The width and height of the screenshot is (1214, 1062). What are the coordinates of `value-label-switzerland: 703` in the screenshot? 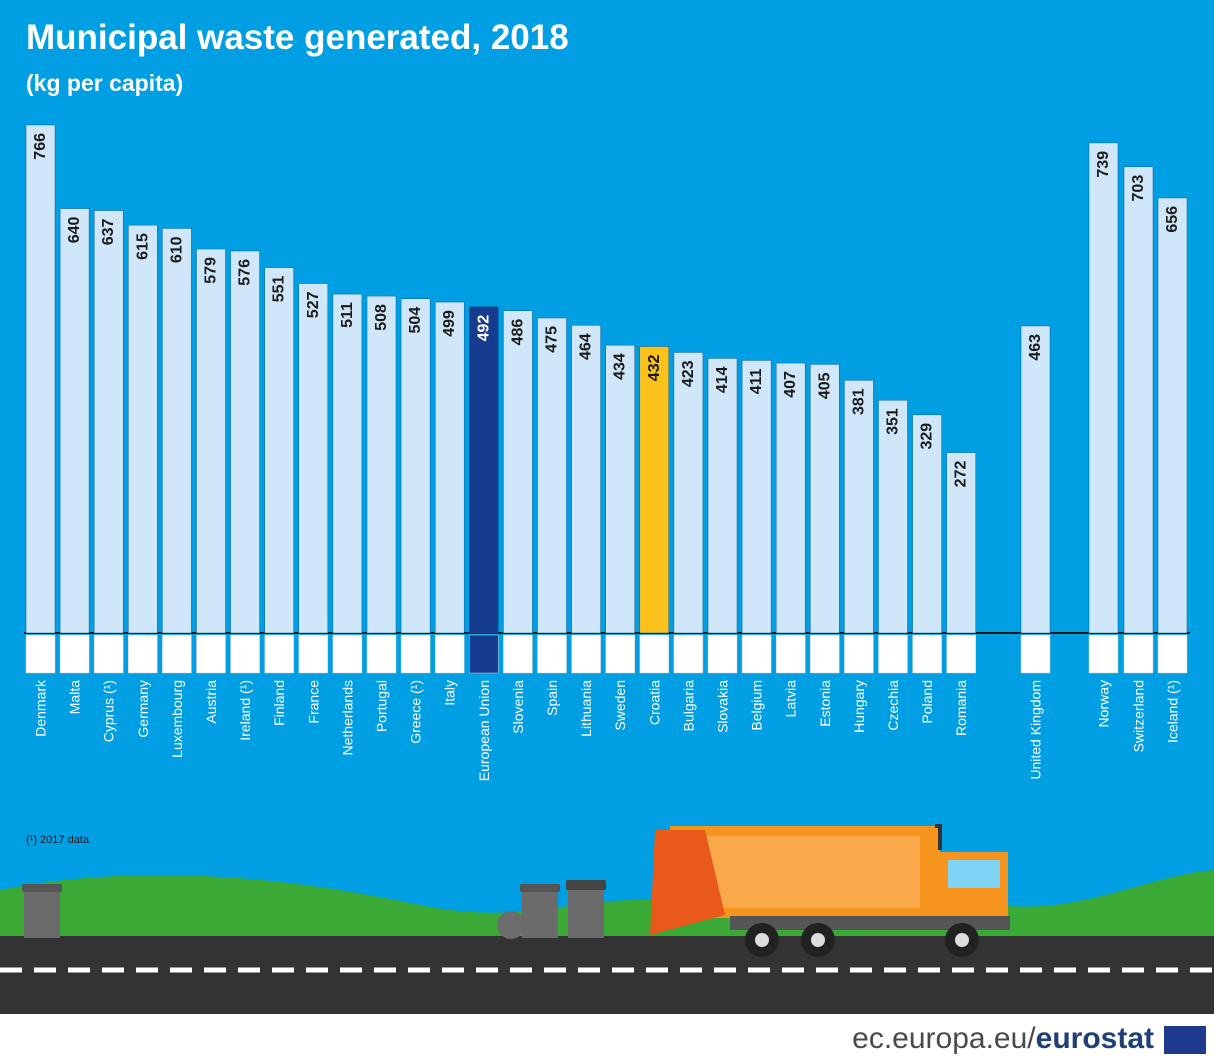 It's located at (1138, 188).